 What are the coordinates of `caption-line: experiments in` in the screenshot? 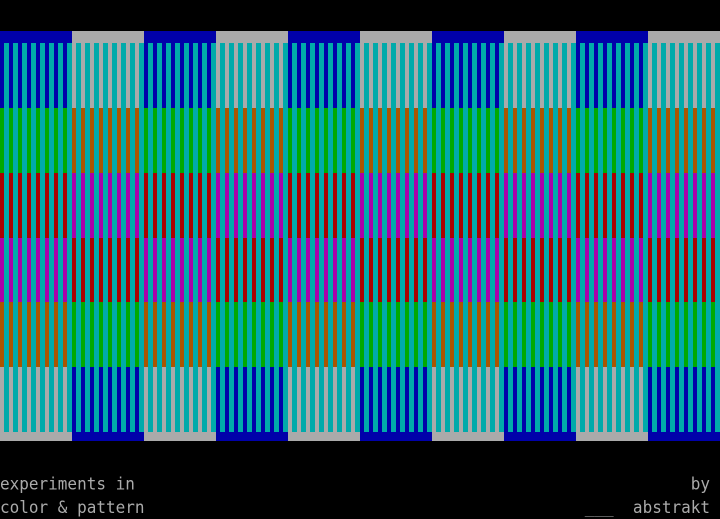 It's located at (67, 483).